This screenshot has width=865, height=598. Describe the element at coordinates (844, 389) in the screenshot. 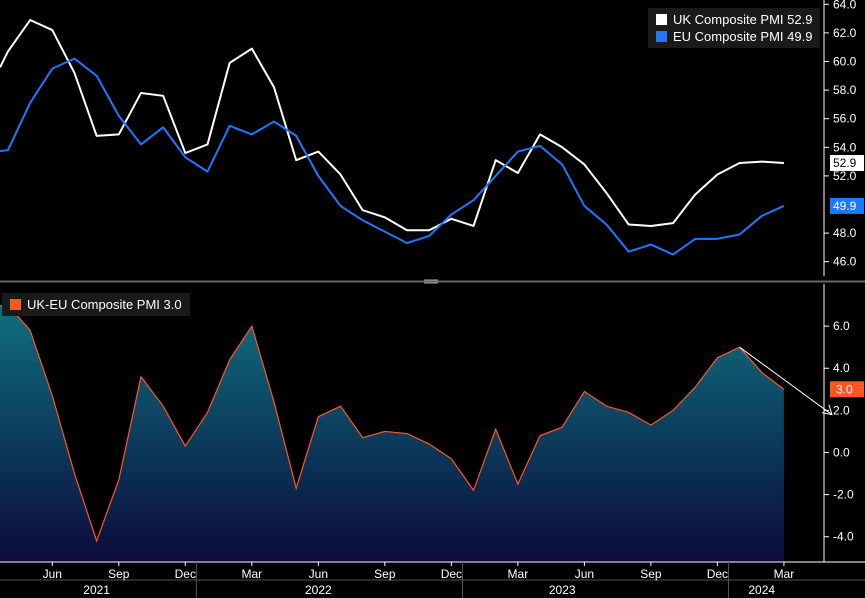

I see `spread-last-value-label: 3.0` at that location.